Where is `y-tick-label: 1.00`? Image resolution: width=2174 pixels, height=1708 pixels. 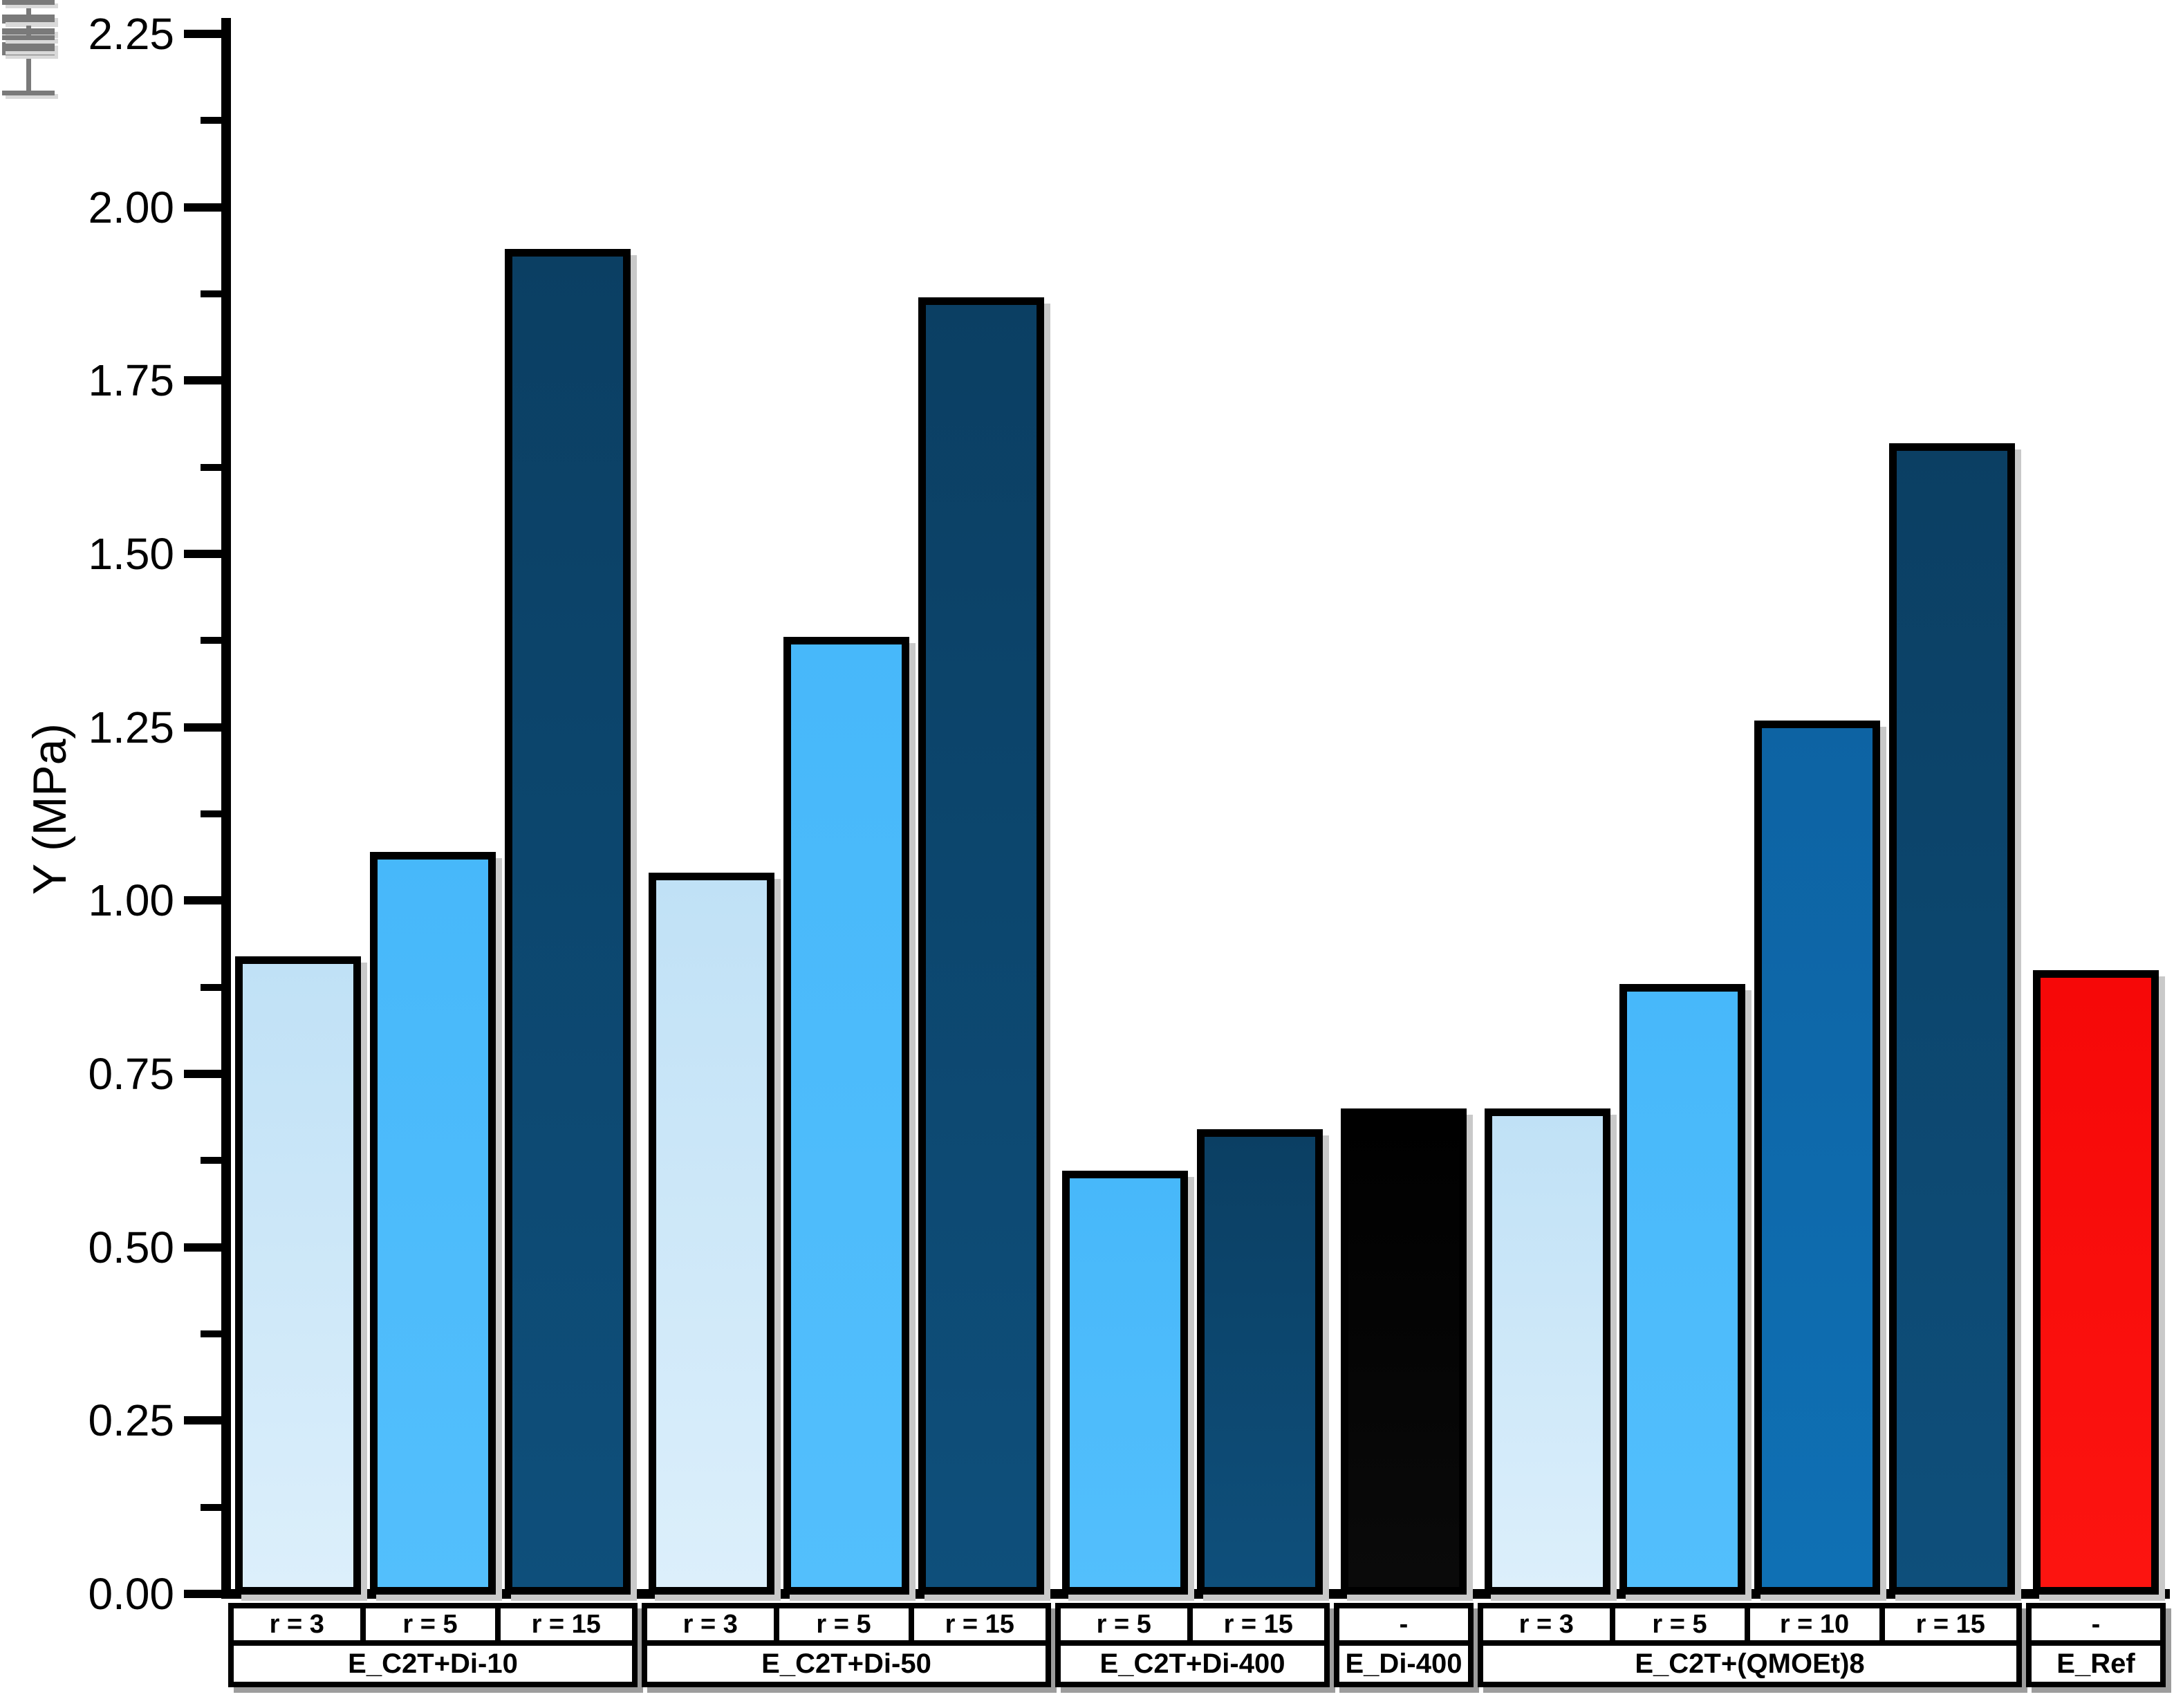
y-tick-label: 1.00 is located at coordinates (131, 900).